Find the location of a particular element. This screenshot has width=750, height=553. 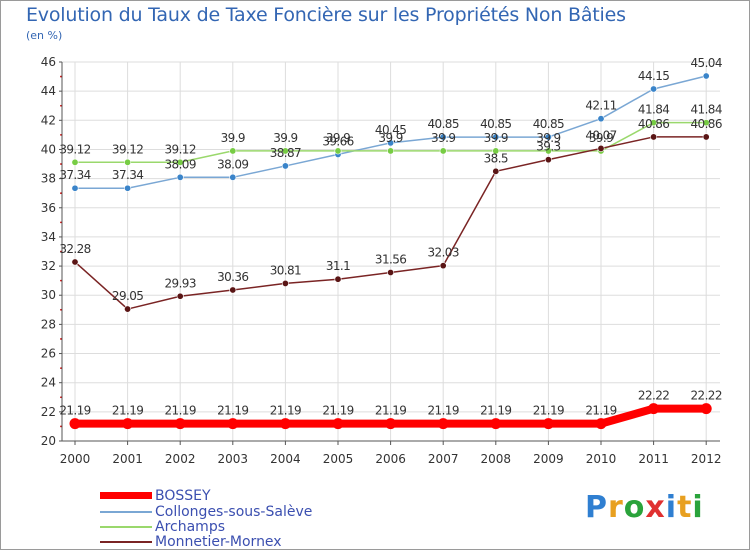

data-label: 37.34 is located at coordinates (127, 175).